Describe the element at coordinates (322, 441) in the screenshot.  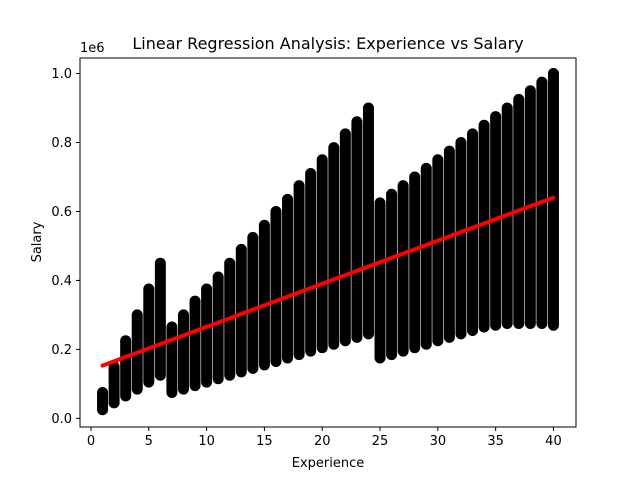
I see `x-tick-label: 20` at that location.